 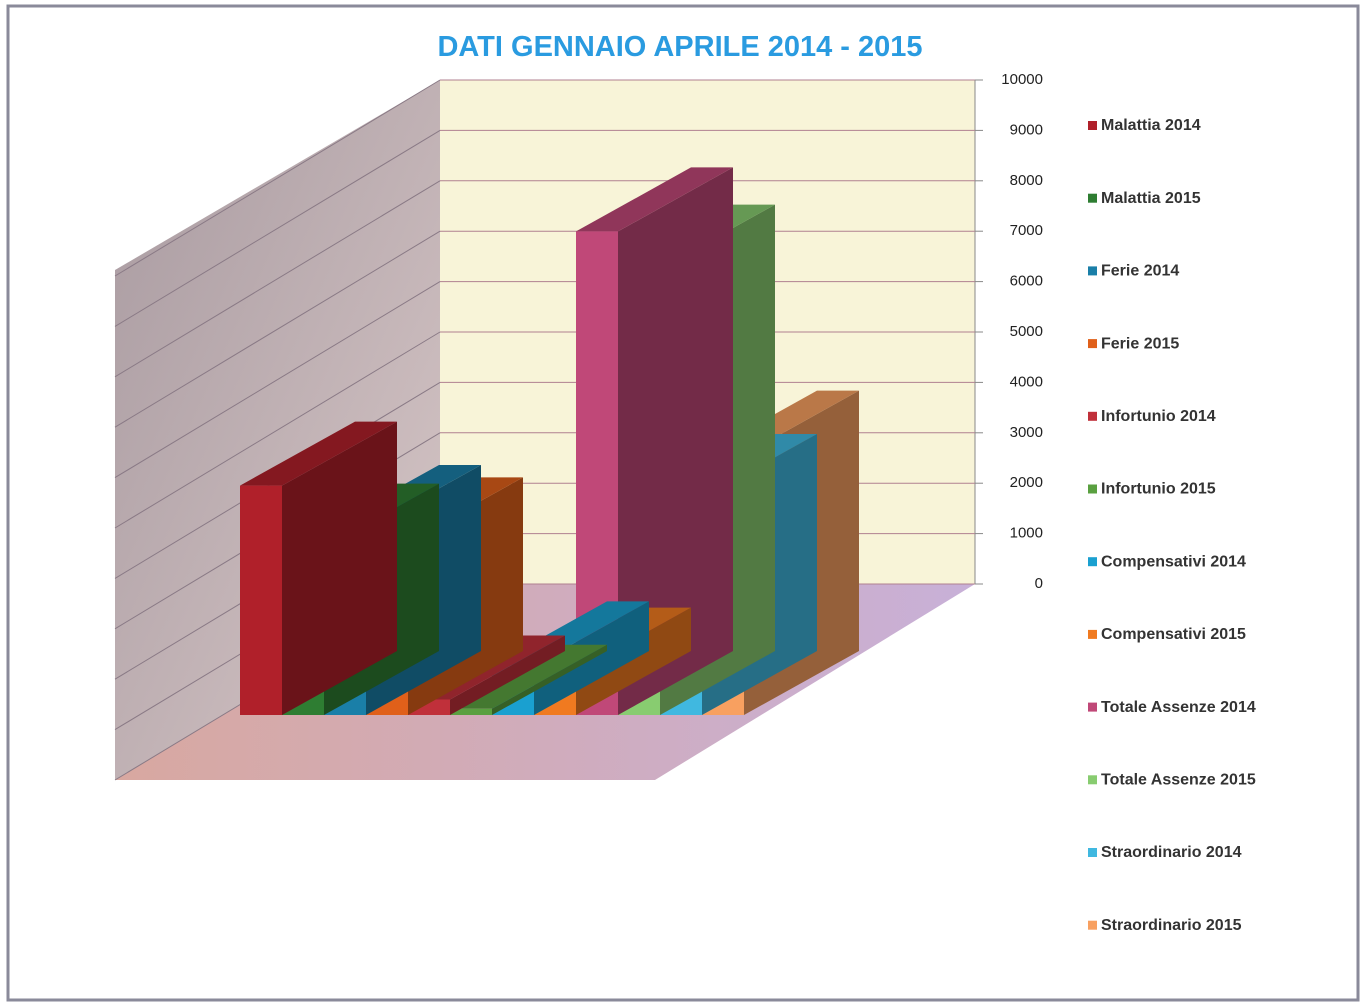 I want to click on y-tick-label: 7000, so click(x=1026, y=230).